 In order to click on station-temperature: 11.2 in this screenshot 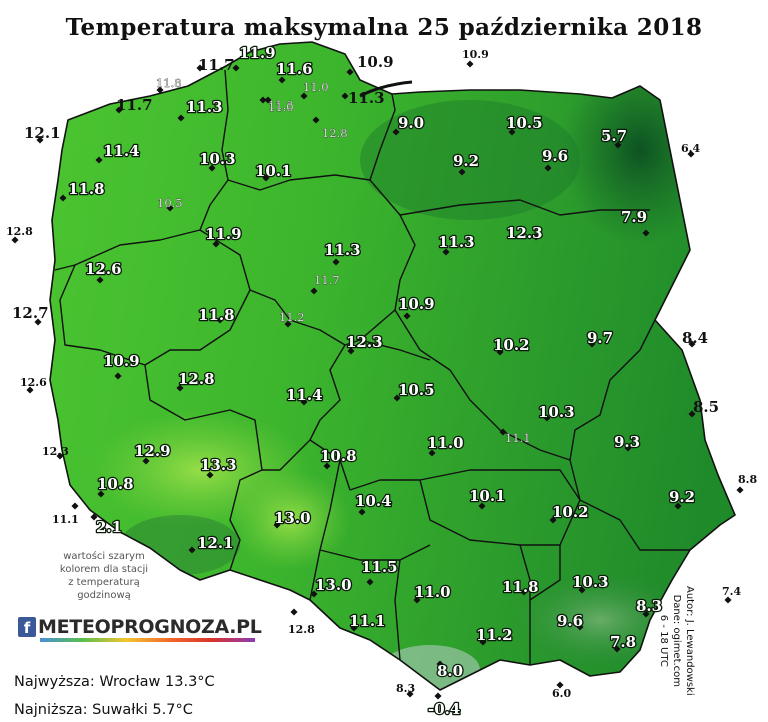, I will do `click(292, 317)`.